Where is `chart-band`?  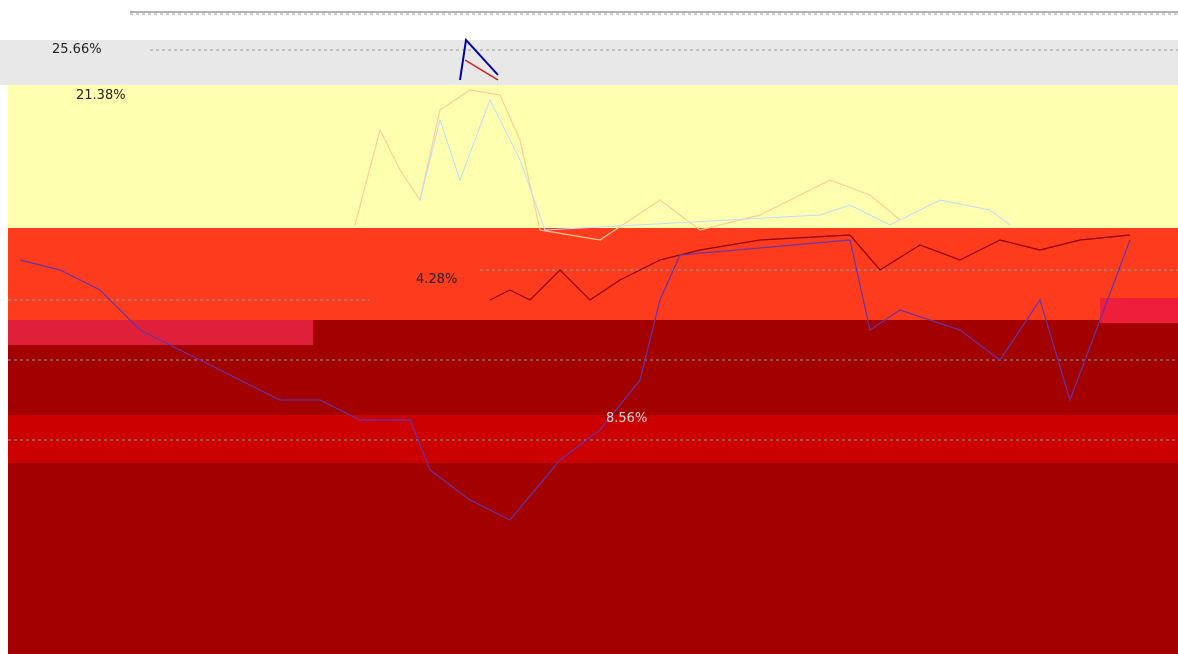 chart-band is located at coordinates (589, 62).